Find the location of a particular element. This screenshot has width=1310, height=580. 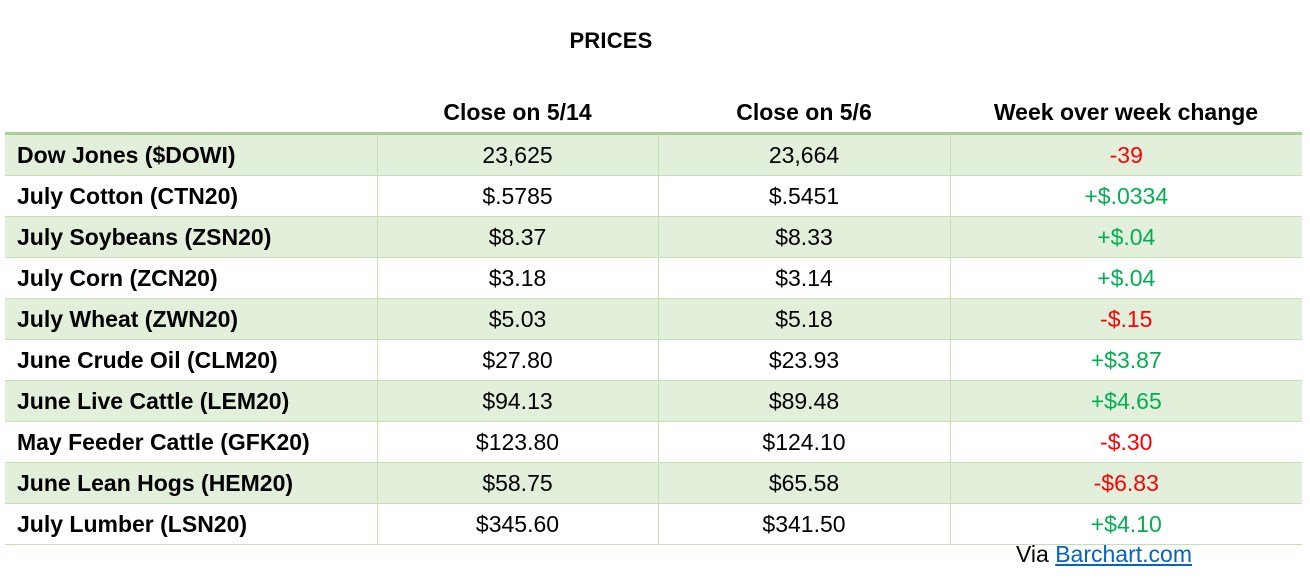

change-value: -$.30 is located at coordinates (1126, 442).